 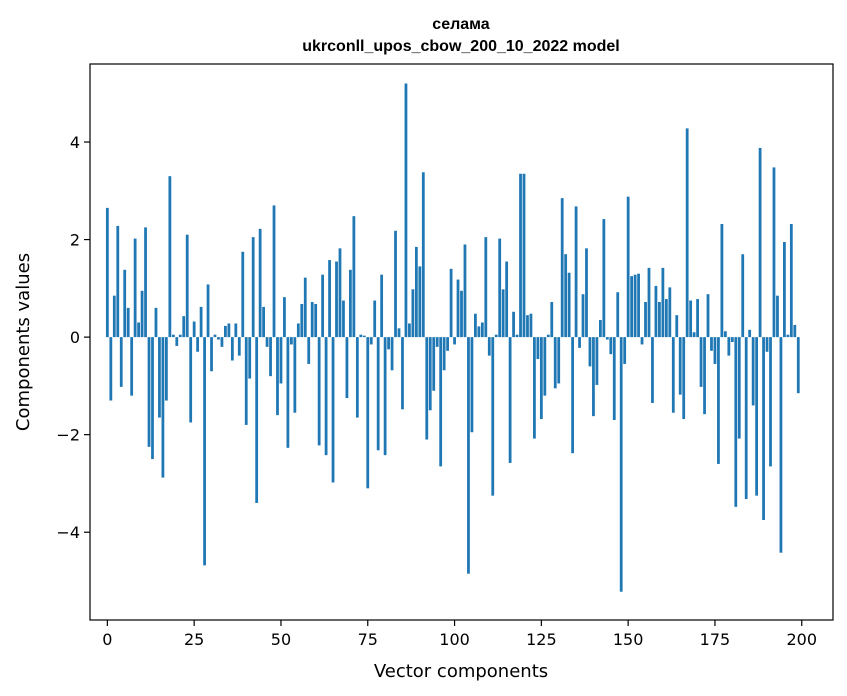 I want to click on x-tick-label: 0, so click(x=107, y=639).